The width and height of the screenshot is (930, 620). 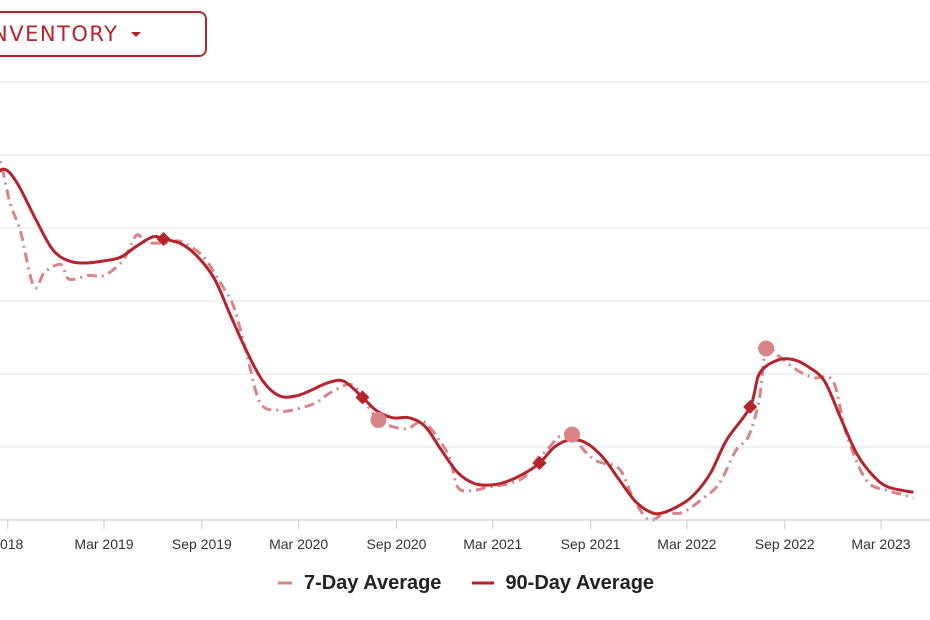 What do you see at coordinates (59, 34) in the screenshot?
I see `dropdown-label: NVENTORY` at bounding box center [59, 34].